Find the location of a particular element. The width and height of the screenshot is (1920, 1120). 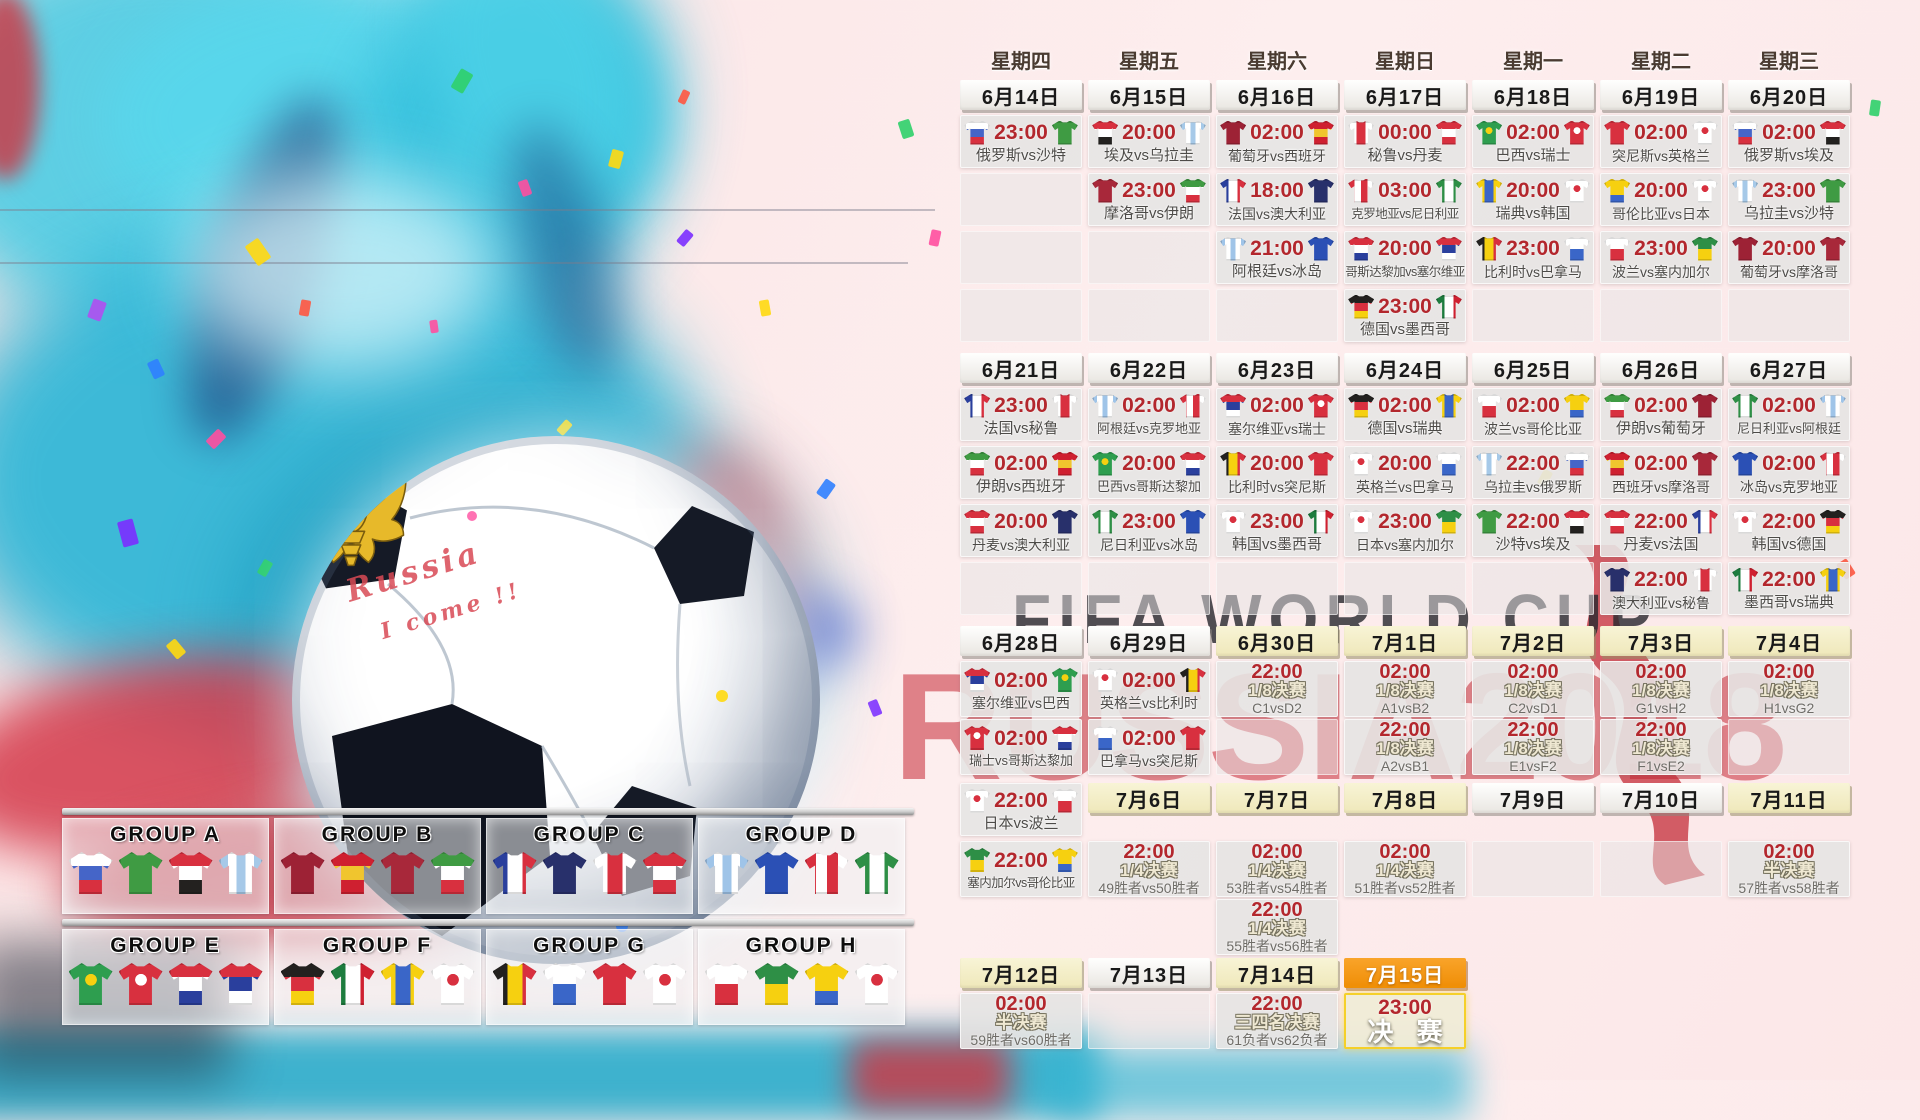

match-cell: 02:00 阿根廷vs克罗地亚 is located at coordinates (1149, 414).